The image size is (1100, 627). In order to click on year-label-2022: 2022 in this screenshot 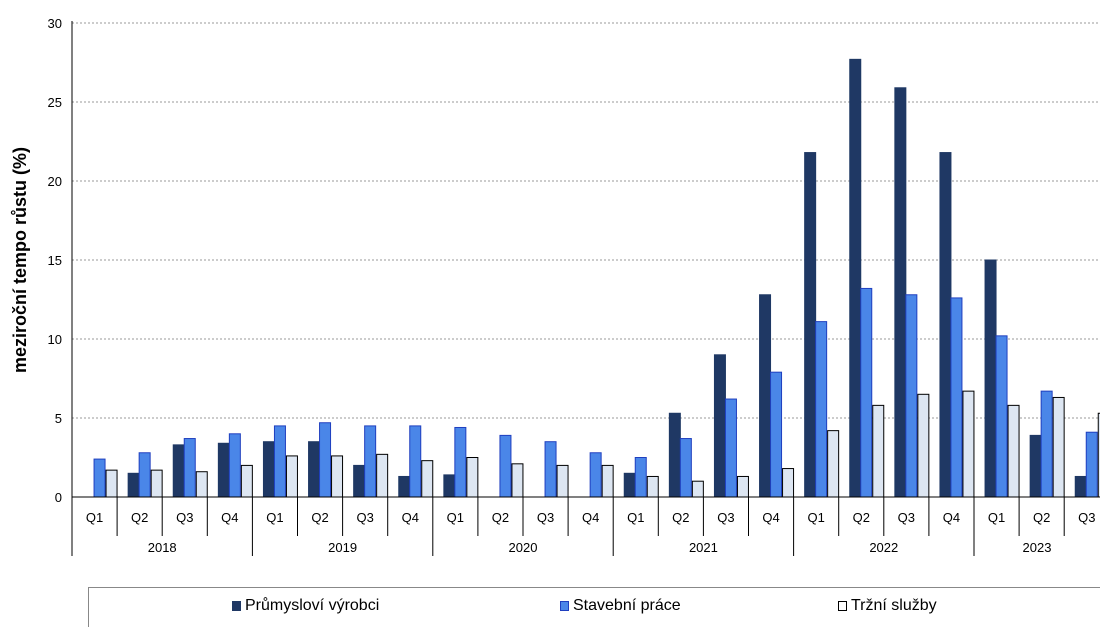, I will do `click(883, 547)`.